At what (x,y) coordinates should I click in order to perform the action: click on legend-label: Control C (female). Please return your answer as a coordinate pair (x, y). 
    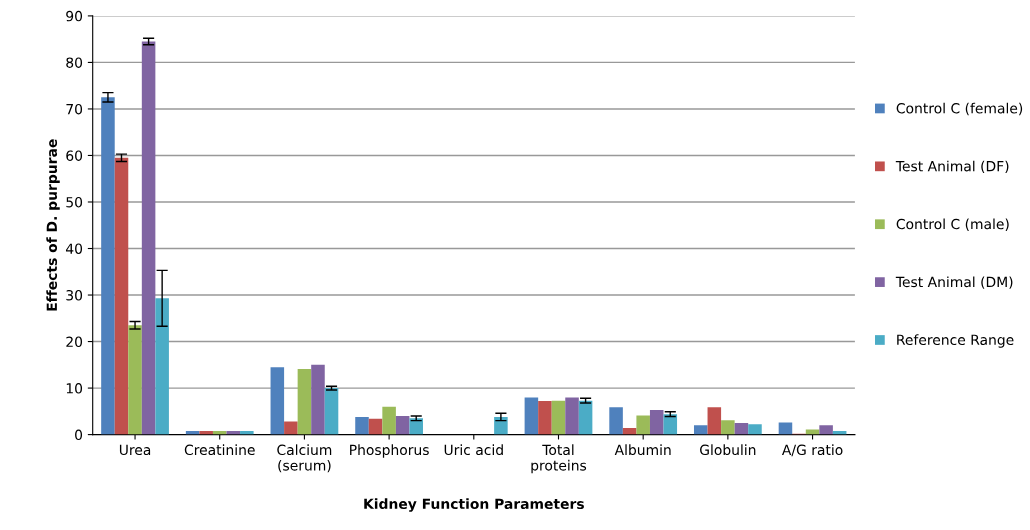
    Looking at the image, I should click on (959, 109).